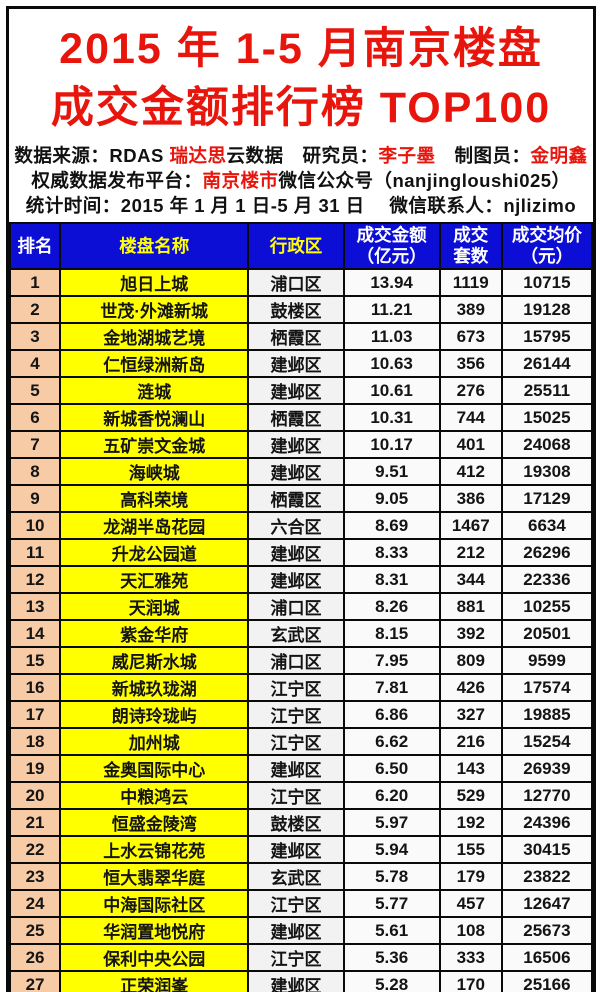 This screenshot has width=602, height=992. I want to click on amount-cell: 5.36, so click(391, 957).